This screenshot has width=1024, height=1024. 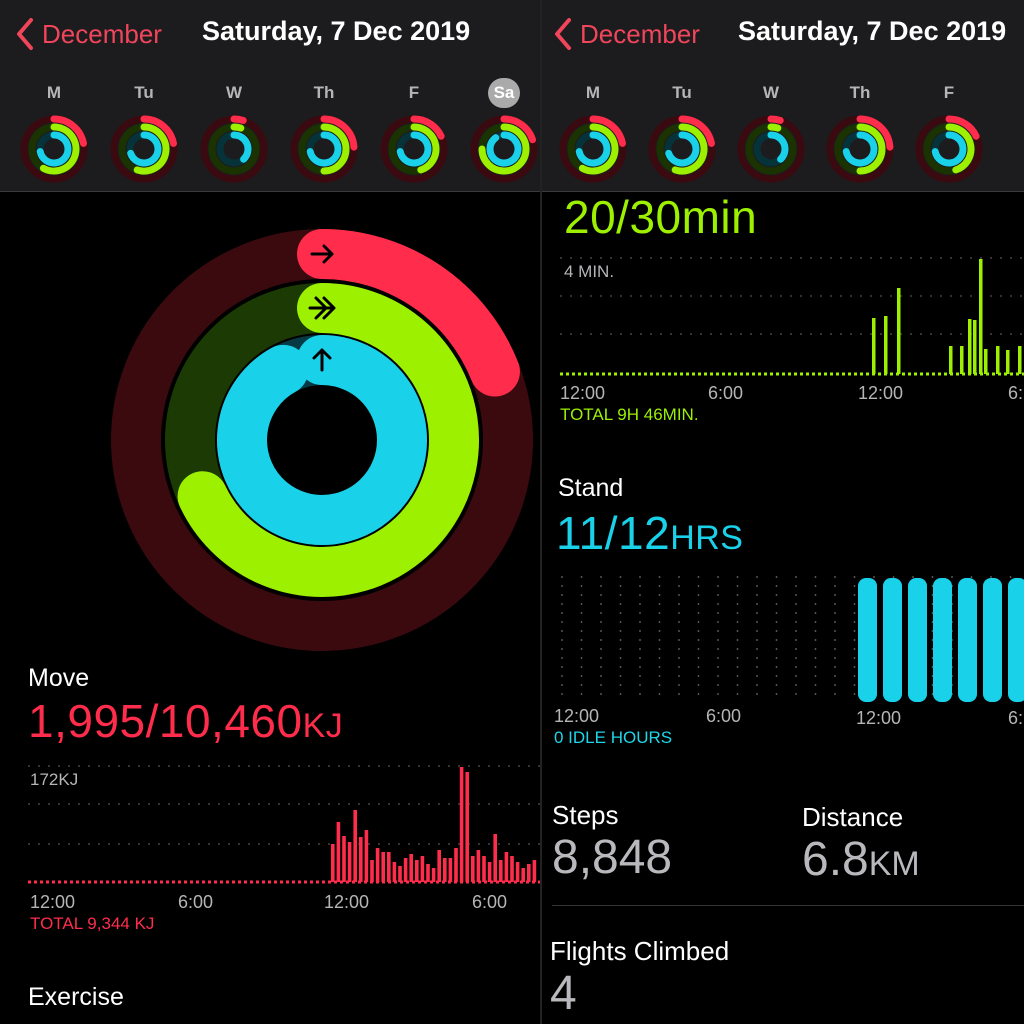 I want to click on stand-chart, so click(x=792, y=639).